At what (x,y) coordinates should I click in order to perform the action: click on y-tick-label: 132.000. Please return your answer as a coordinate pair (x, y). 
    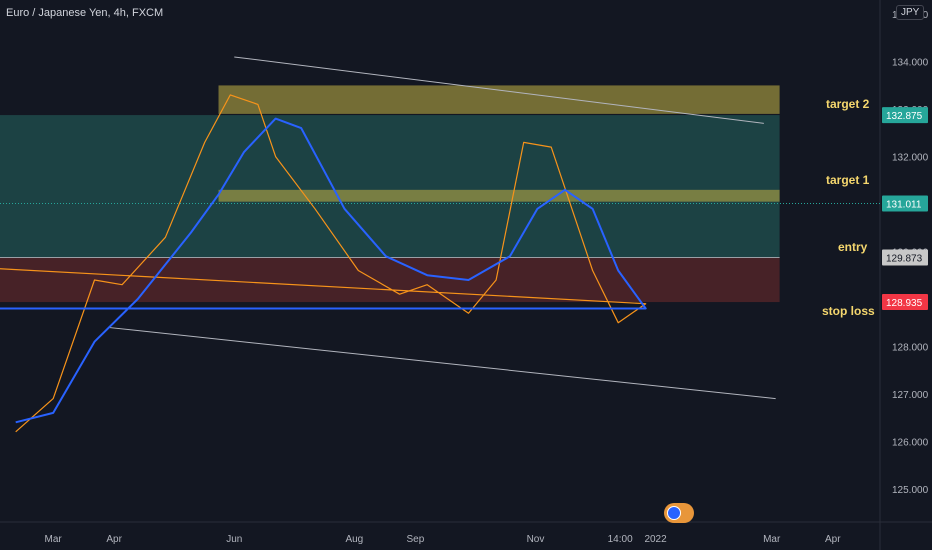
    Looking at the image, I should click on (910, 158).